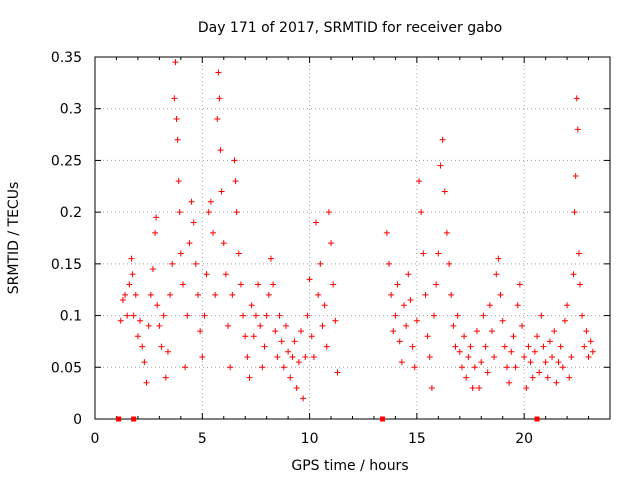  Describe the element at coordinates (71, 213) in the screenshot. I see `y-tick-label: 0.2` at that location.